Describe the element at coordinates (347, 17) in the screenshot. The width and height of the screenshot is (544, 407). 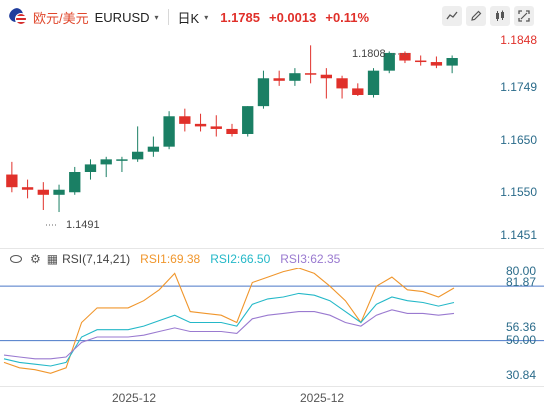
I see `price-change-percent: +0.11%` at that location.